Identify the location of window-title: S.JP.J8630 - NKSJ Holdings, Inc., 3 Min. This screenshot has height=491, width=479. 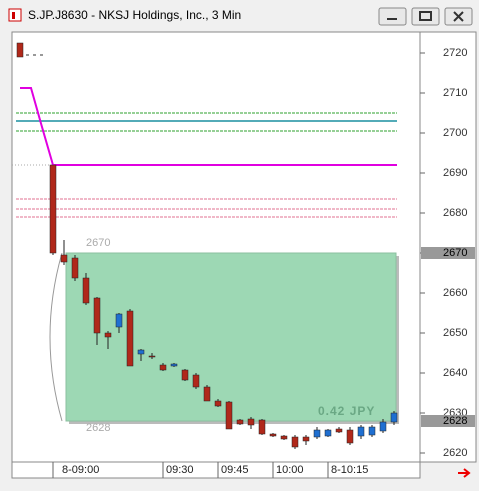
(134, 15).